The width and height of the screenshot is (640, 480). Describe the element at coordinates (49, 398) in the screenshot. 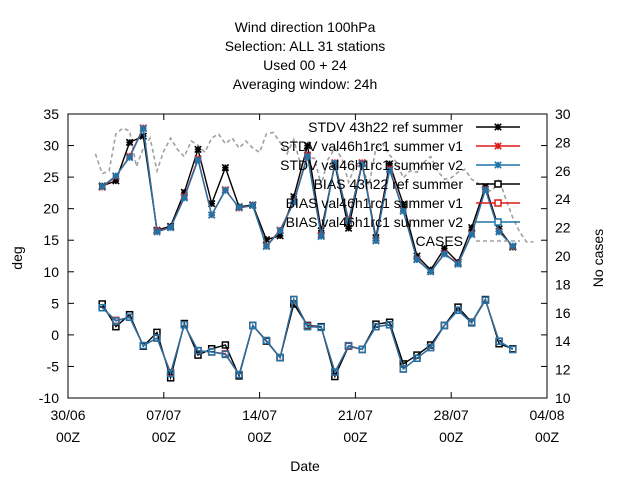

I see `y-tick-label: -10` at that location.